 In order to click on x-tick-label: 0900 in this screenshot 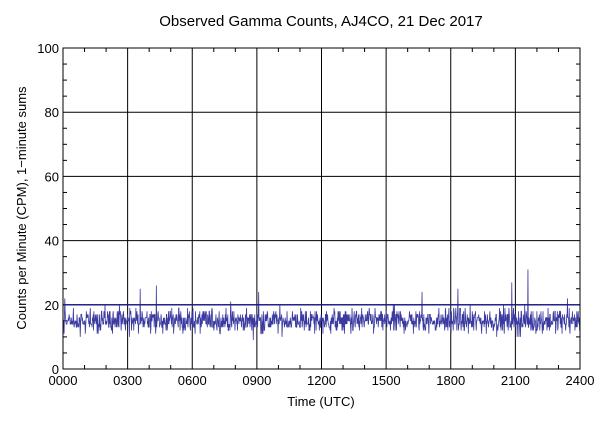, I will do `click(256, 380)`.